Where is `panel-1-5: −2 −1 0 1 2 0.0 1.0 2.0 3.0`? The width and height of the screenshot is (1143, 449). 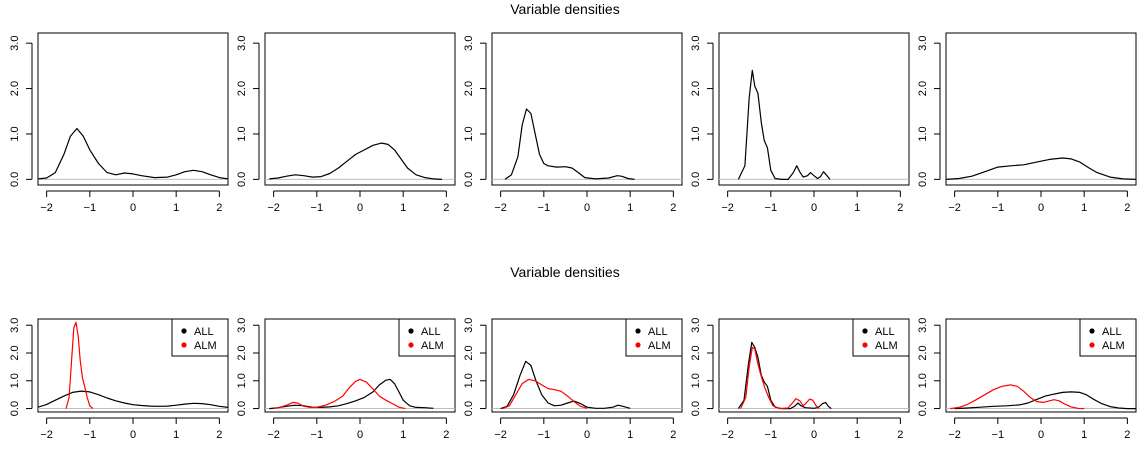
panel-1-5: −2 −1 0 1 2 0.0 1.0 2.0 3.0 is located at coordinates (1027, 123).